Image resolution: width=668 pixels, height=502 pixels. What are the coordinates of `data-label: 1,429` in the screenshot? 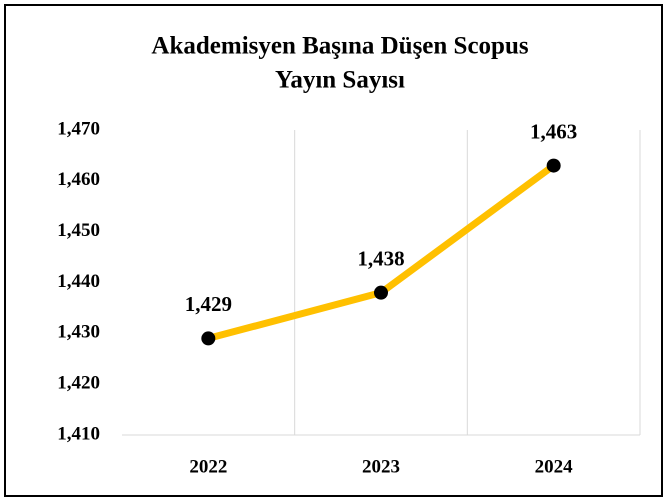 It's located at (208, 304).